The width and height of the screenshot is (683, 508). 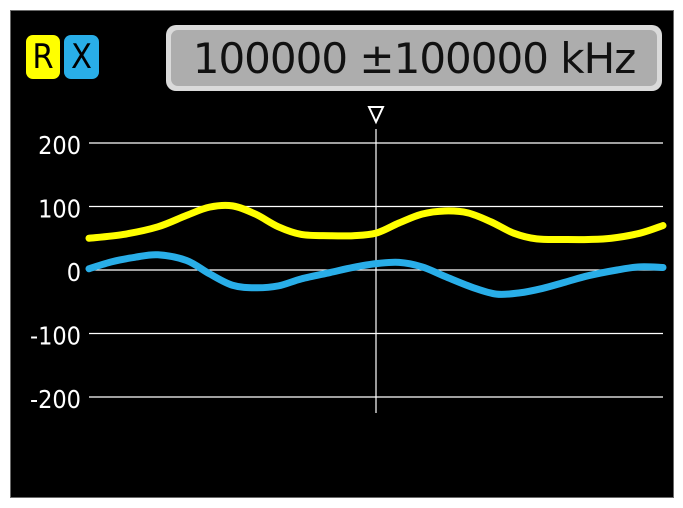 I want to click on y-tick-label-0: 200, so click(x=59, y=145).